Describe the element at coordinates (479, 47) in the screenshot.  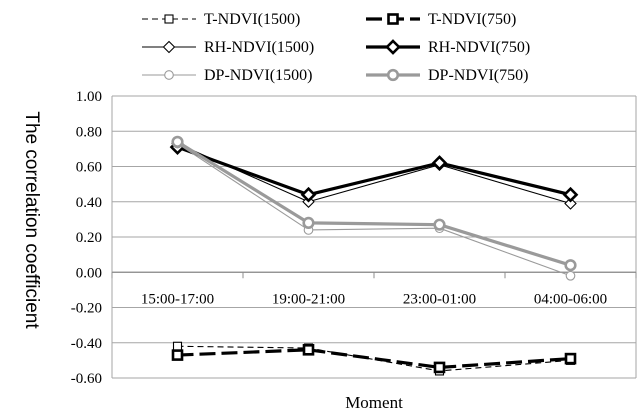
I see `legend-label: RH-NDVI(750)` at that location.